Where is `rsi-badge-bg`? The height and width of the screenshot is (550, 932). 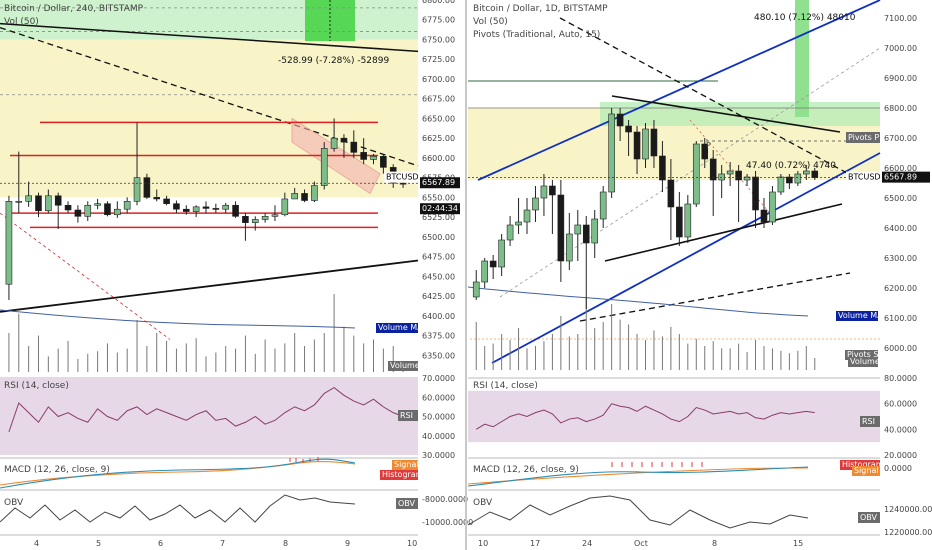
rsi-badge-bg is located at coordinates (870, 421).